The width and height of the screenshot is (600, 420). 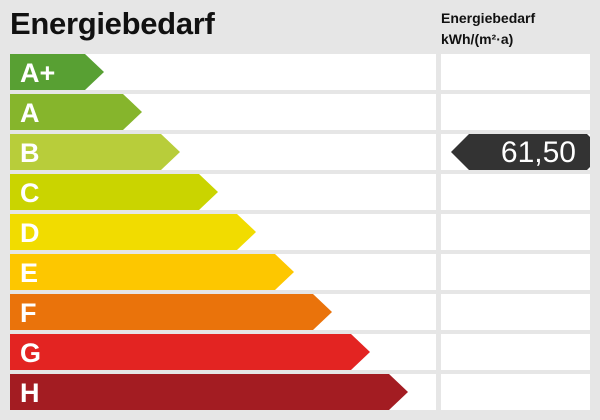 What do you see at coordinates (477, 39) in the screenshot?
I see `unit-header-line2: kWh/(m²·a)` at bounding box center [477, 39].